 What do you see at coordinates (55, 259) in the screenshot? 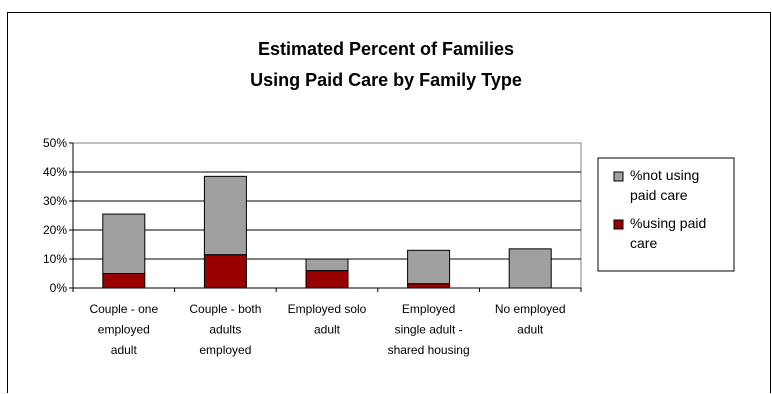
I see `y-tick-label: 10%` at bounding box center [55, 259].